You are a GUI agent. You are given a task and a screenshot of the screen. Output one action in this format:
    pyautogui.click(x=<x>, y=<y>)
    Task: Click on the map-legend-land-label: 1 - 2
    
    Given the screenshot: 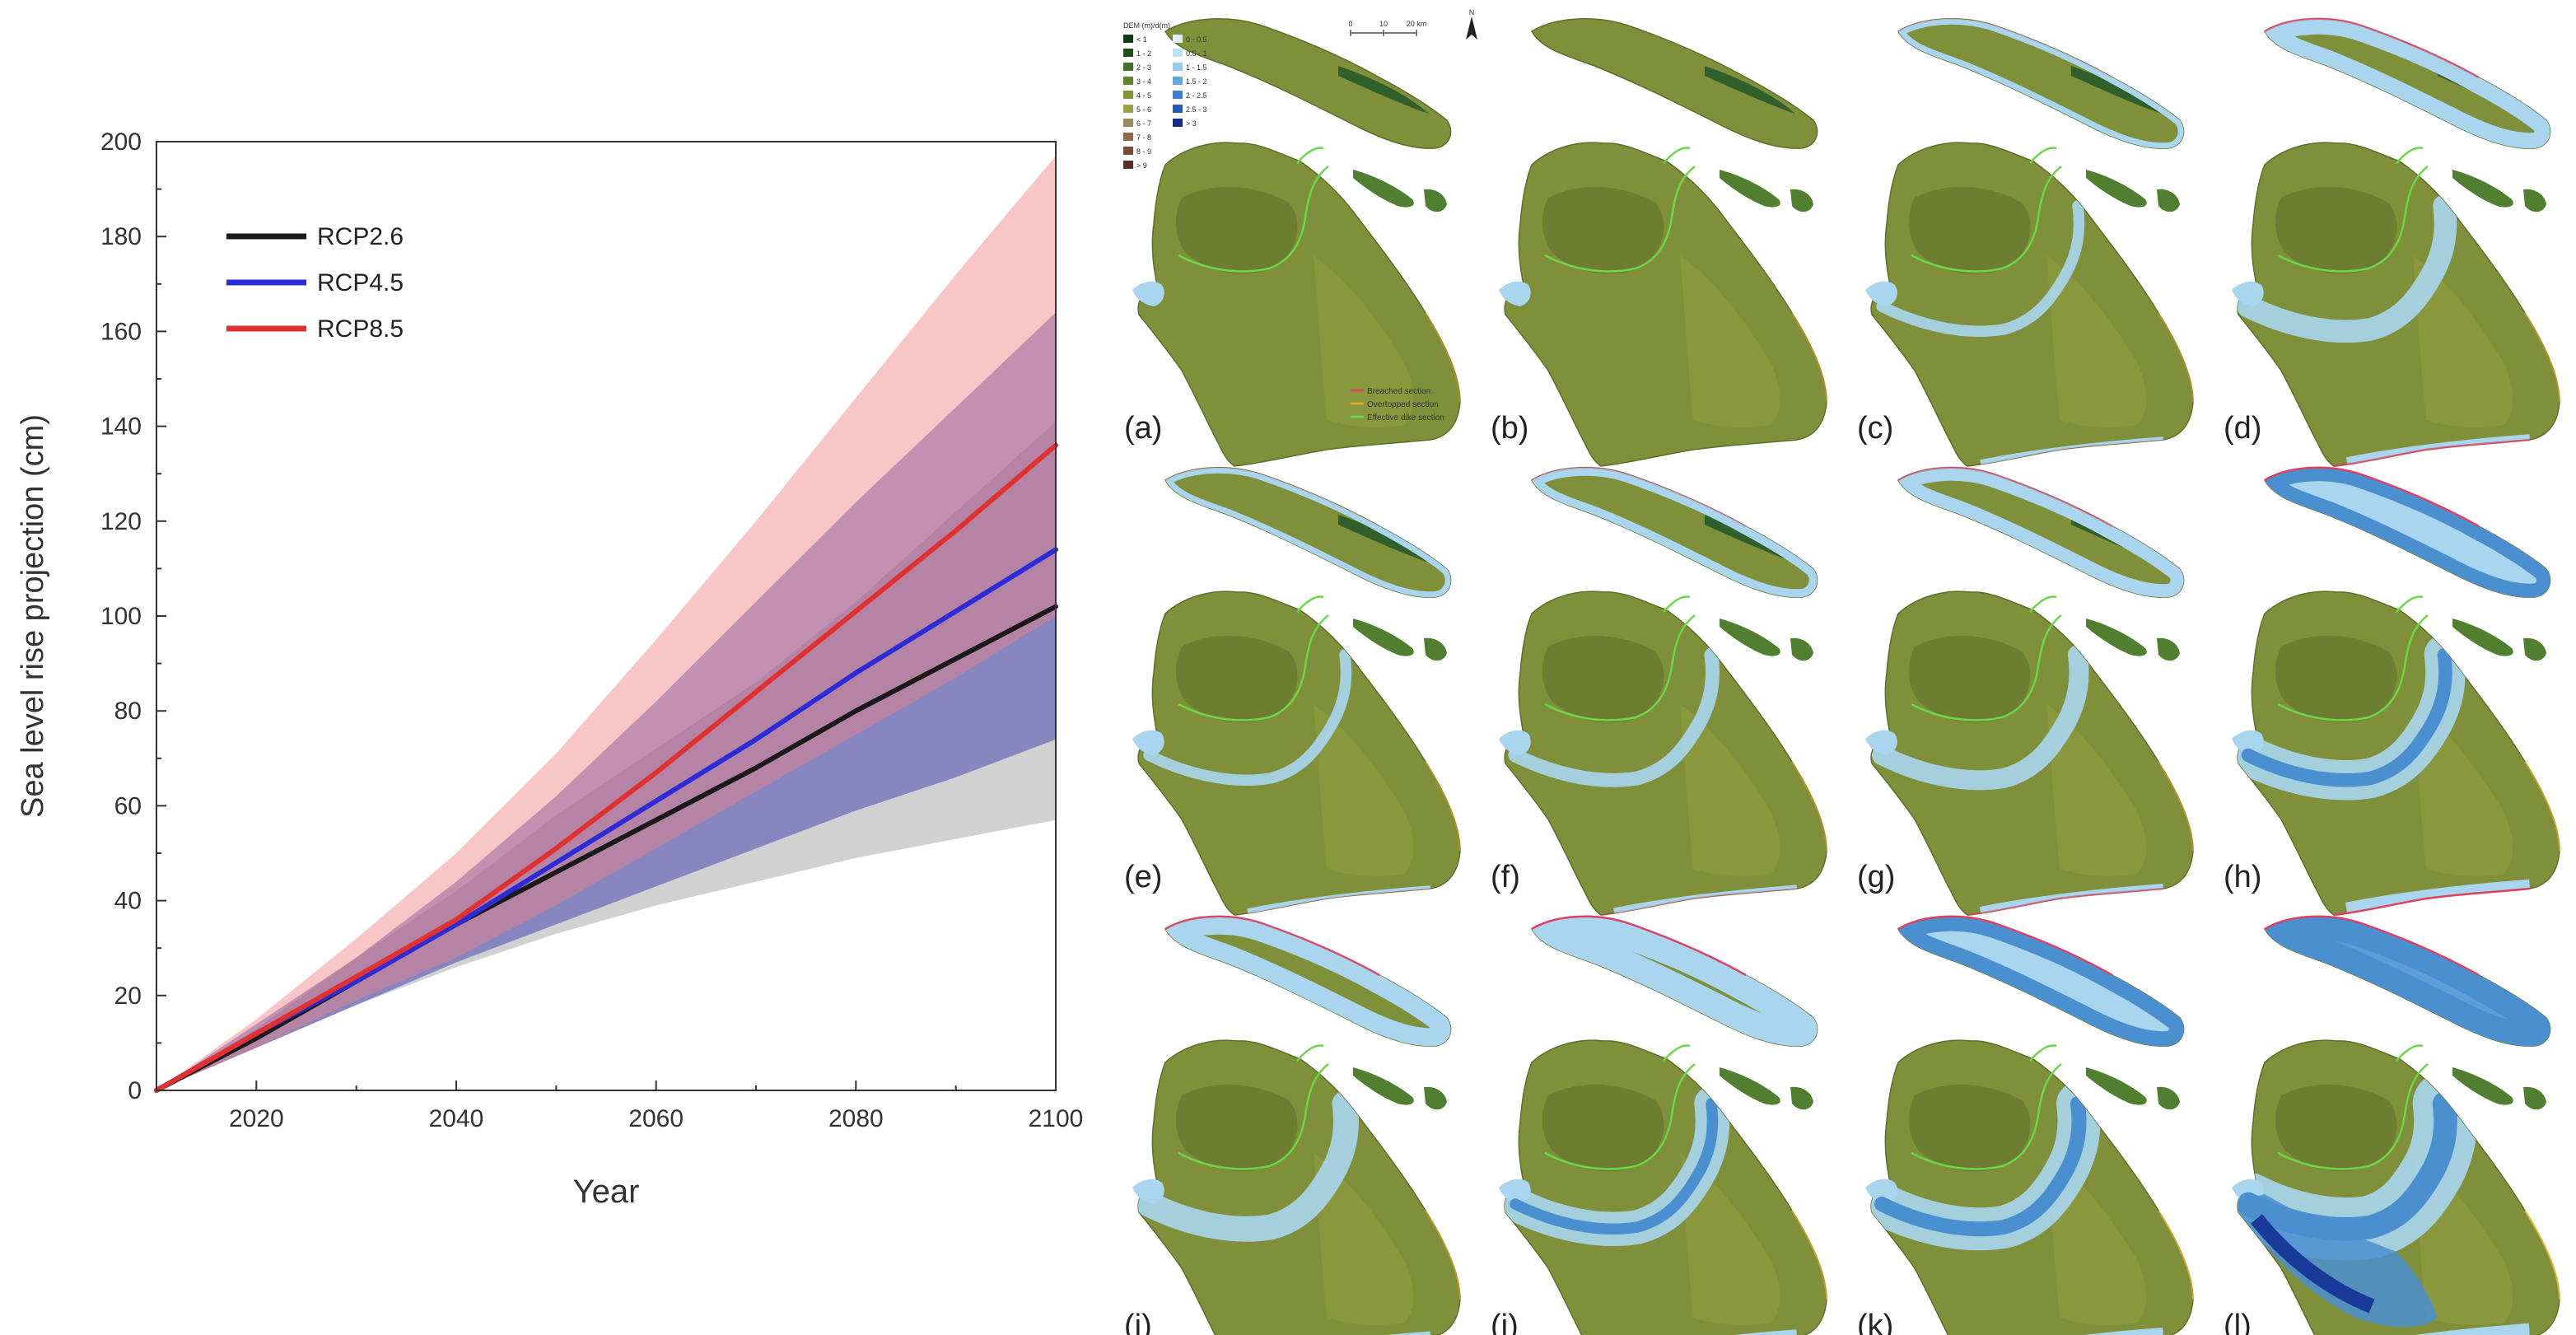 What is the action you would take?
    pyautogui.click(x=1143, y=53)
    